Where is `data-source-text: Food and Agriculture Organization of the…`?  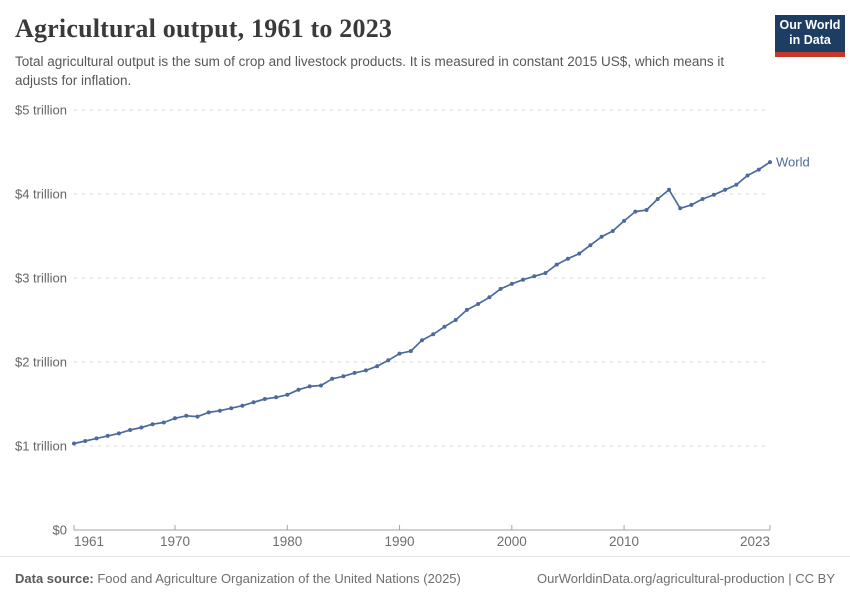 data-source-text: Food and Agriculture Organization of the… is located at coordinates (277, 578).